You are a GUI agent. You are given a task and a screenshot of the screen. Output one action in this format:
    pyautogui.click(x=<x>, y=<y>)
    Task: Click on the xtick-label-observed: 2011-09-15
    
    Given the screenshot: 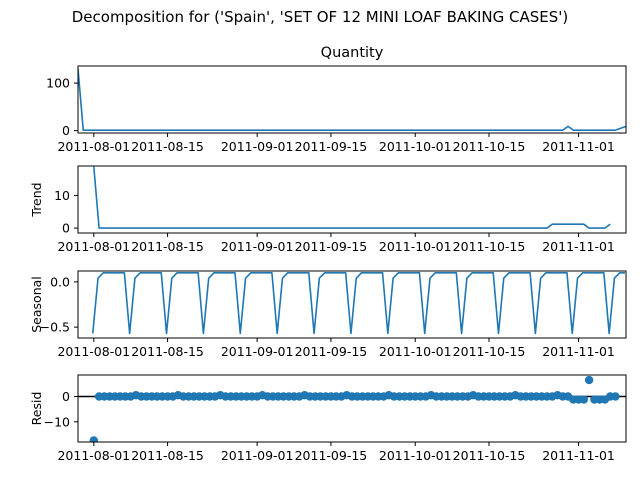 What is the action you would take?
    pyautogui.click(x=331, y=146)
    